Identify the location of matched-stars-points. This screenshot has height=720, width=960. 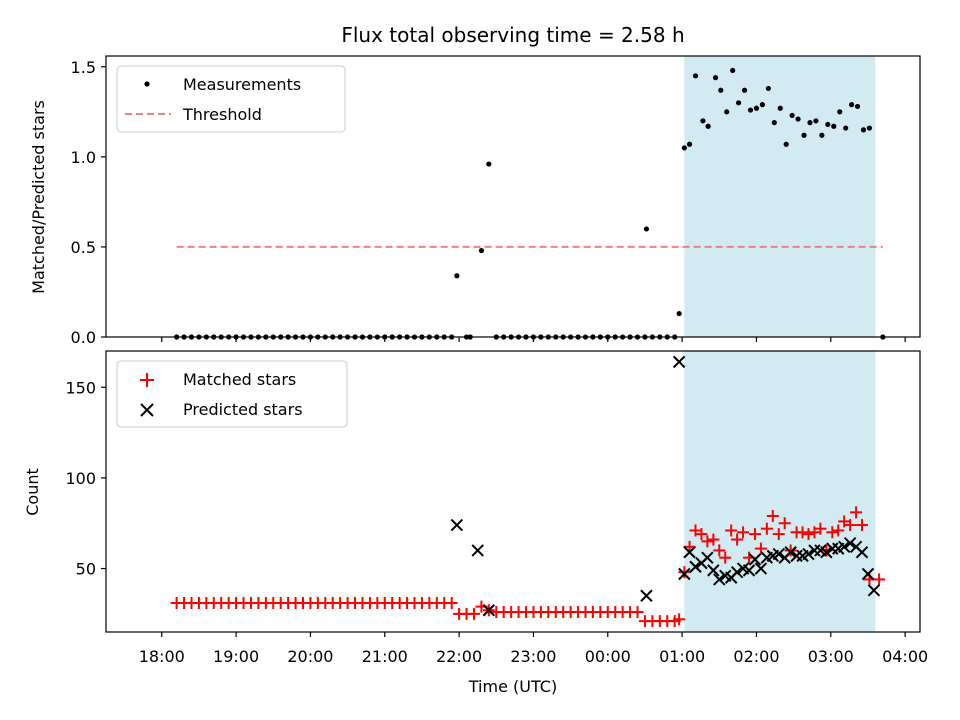
(528, 567).